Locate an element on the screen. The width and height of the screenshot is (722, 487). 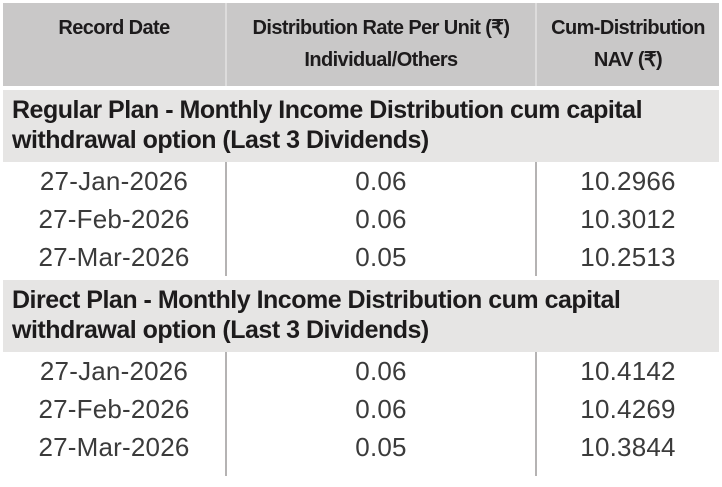
column-header-record-date: Record Date is located at coordinates (114, 44).